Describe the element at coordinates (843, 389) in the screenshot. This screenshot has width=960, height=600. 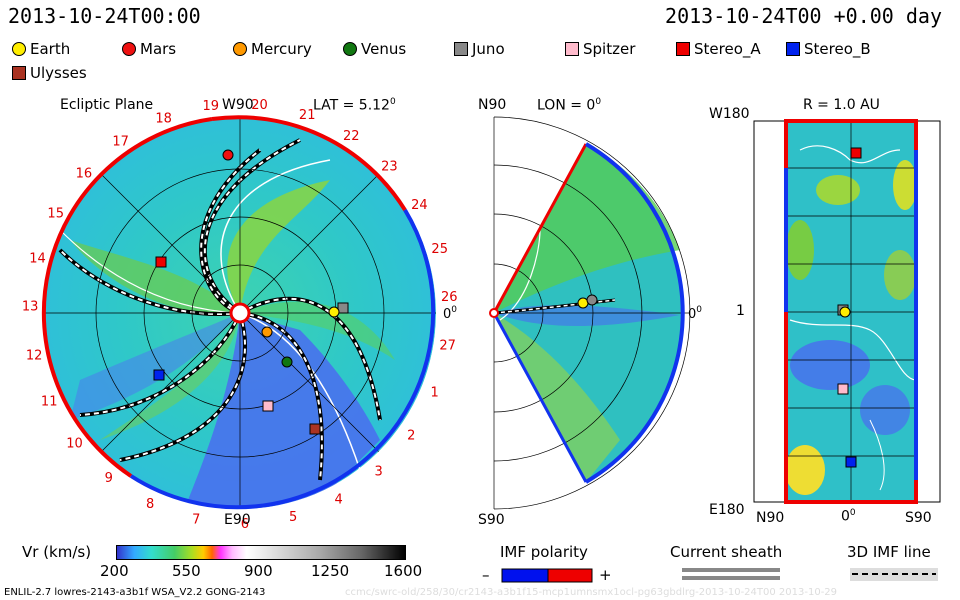
I see `spitzer-marker-map` at that location.